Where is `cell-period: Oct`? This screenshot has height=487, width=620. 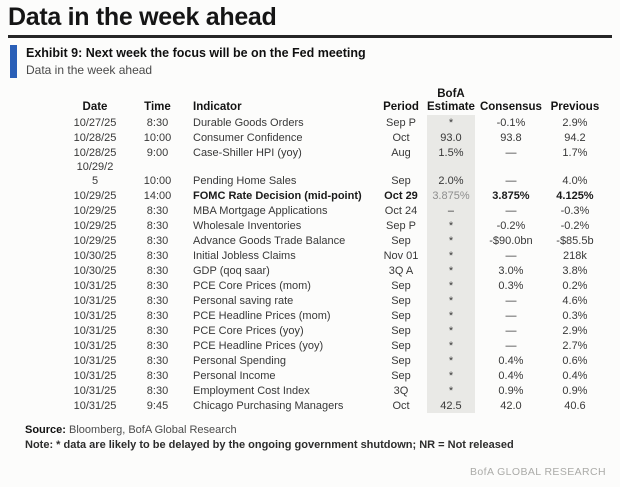 cell-period: Oct is located at coordinates (401, 406).